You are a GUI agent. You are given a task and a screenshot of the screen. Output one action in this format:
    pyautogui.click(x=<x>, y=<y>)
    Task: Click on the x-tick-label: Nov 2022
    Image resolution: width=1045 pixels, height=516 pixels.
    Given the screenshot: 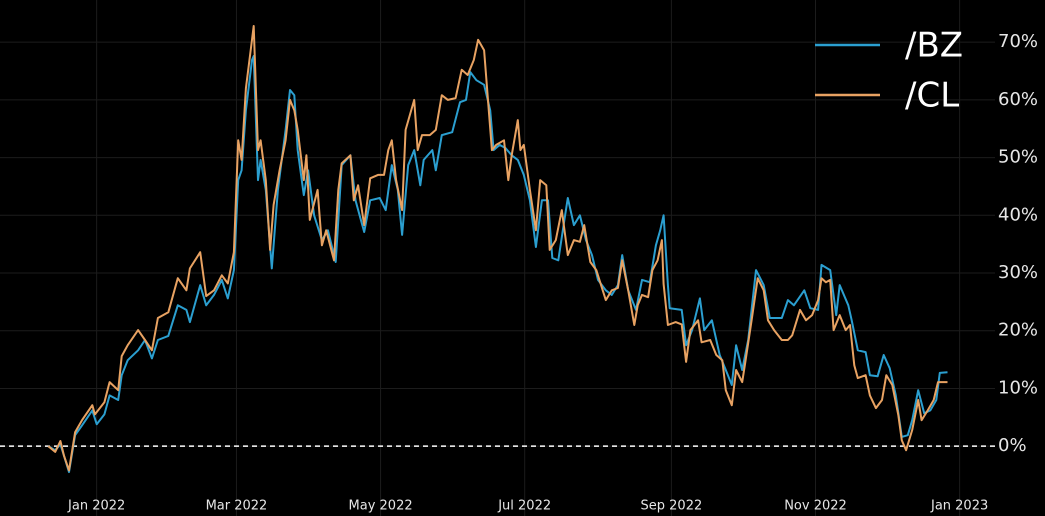 What is the action you would take?
    pyautogui.click(x=815, y=506)
    